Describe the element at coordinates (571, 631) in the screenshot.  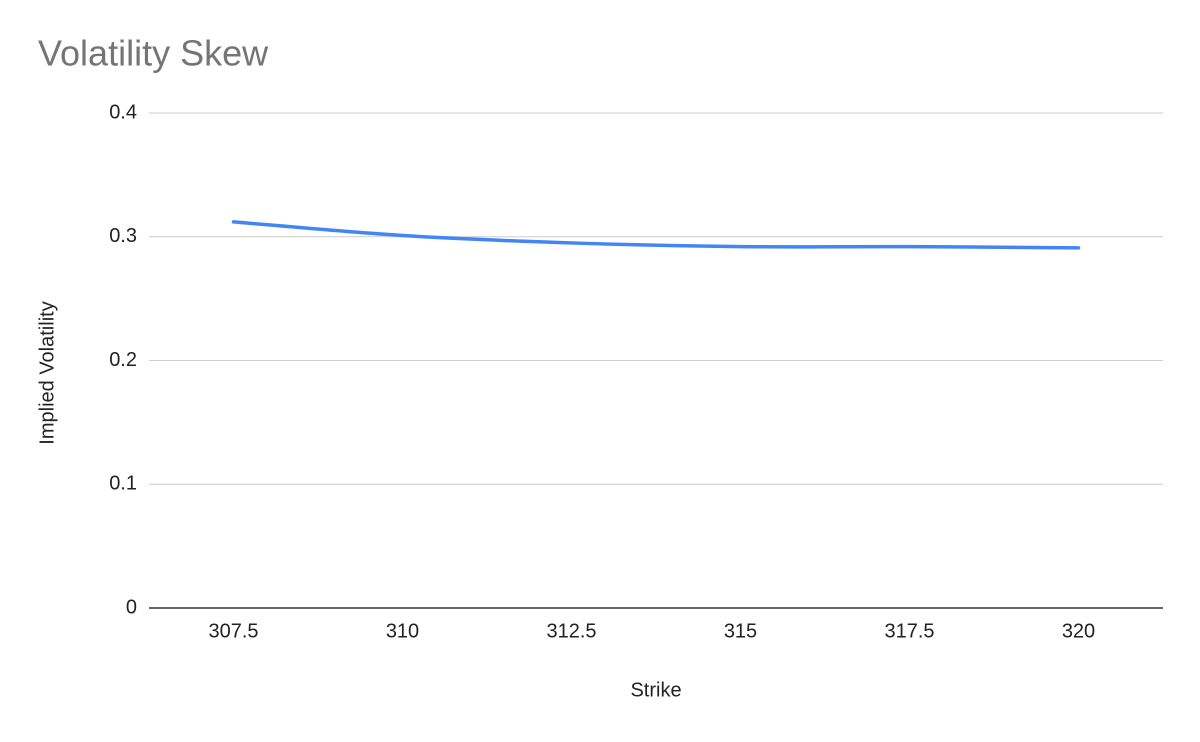
I see `x-tick-label: 312.5` at that location.